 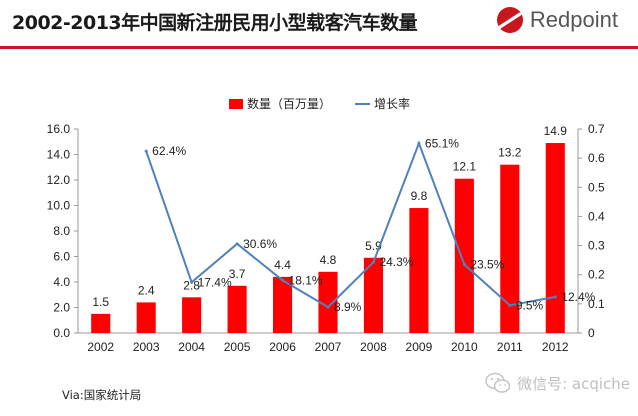 What do you see at coordinates (61, 231) in the screenshot?
I see `y-left-tick-label: 8.0` at bounding box center [61, 231].